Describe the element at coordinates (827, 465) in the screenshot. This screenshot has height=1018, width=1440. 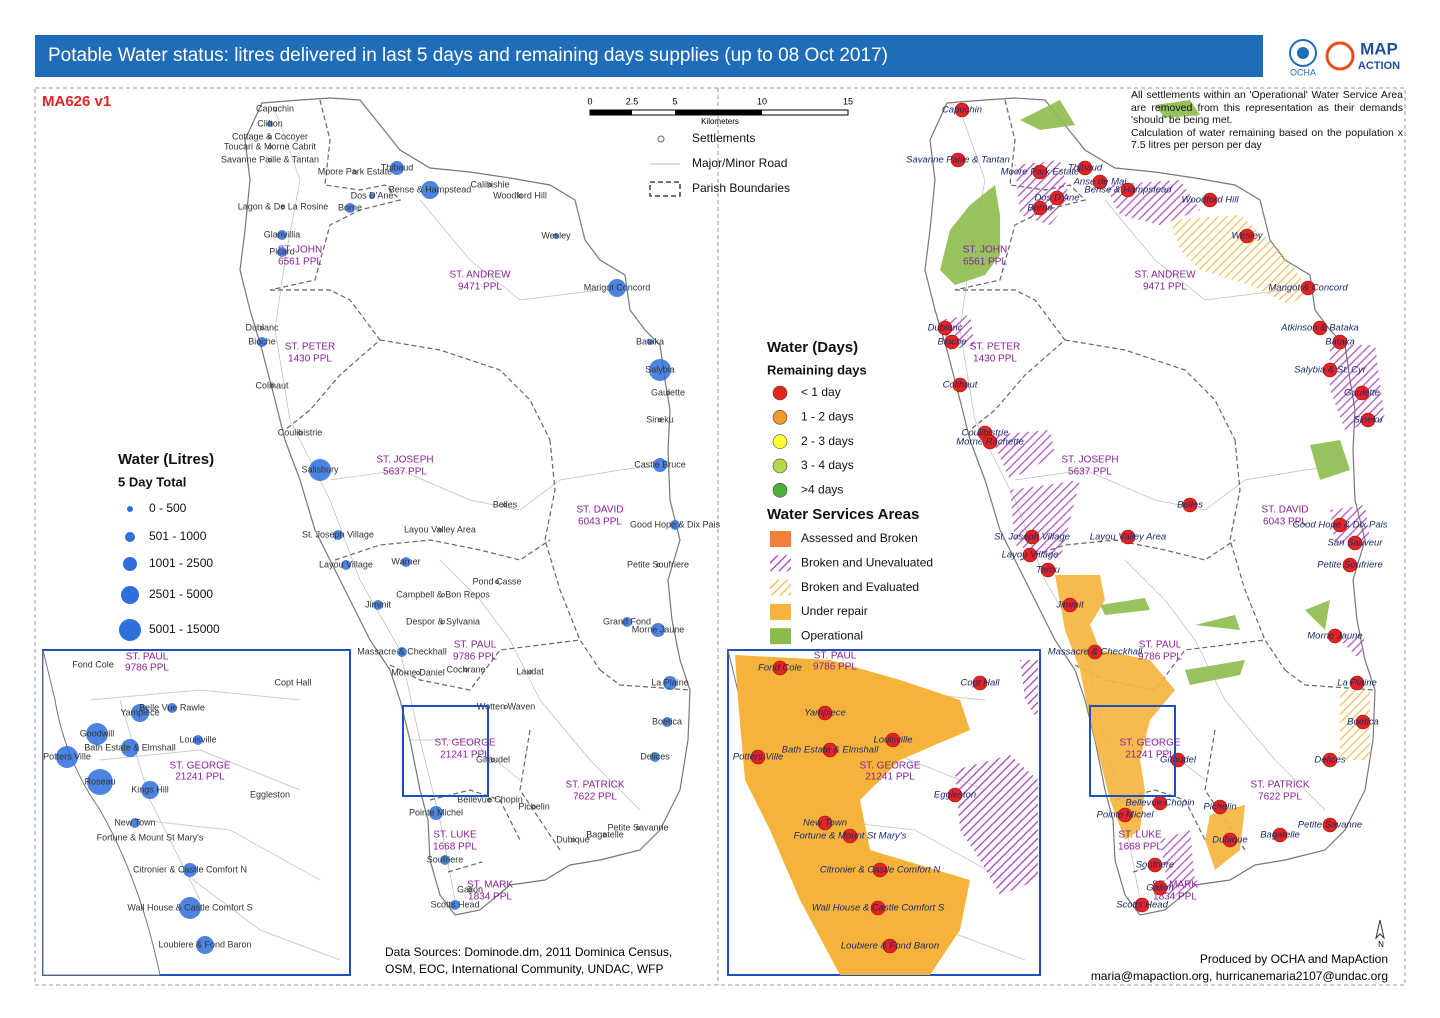
I see `legend-label: 3 - 4 days` at that location.